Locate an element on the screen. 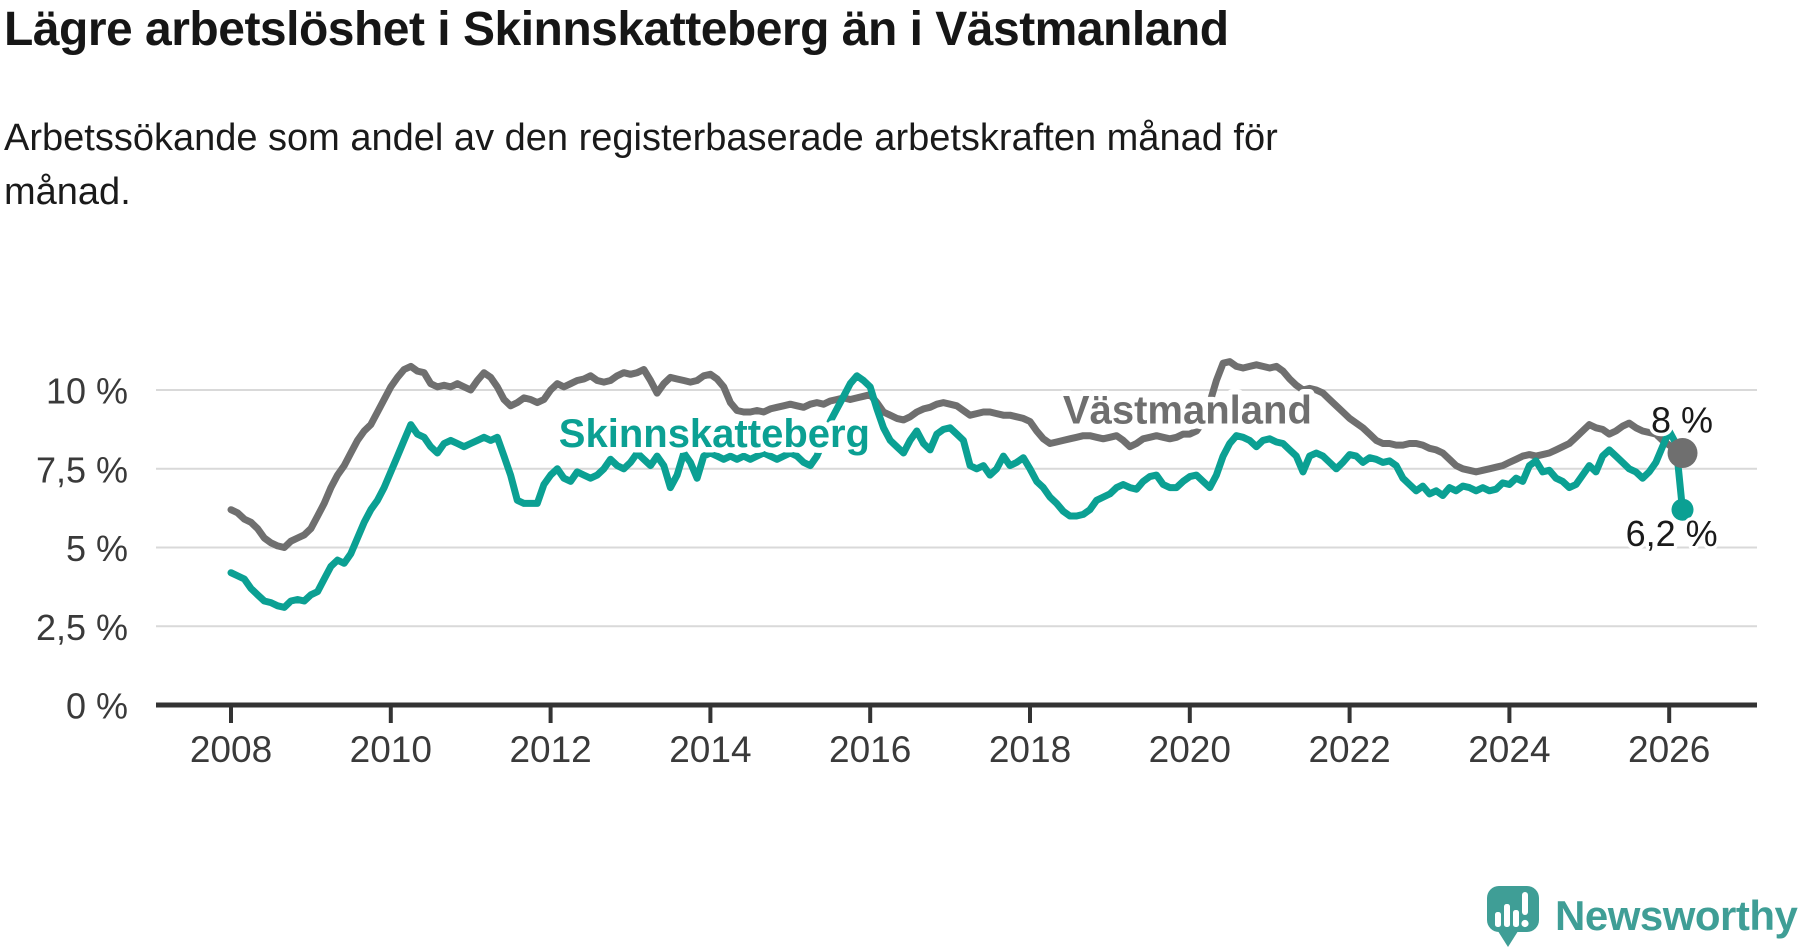  x-tick-label: 2012 is located at coordinates (550, 749).